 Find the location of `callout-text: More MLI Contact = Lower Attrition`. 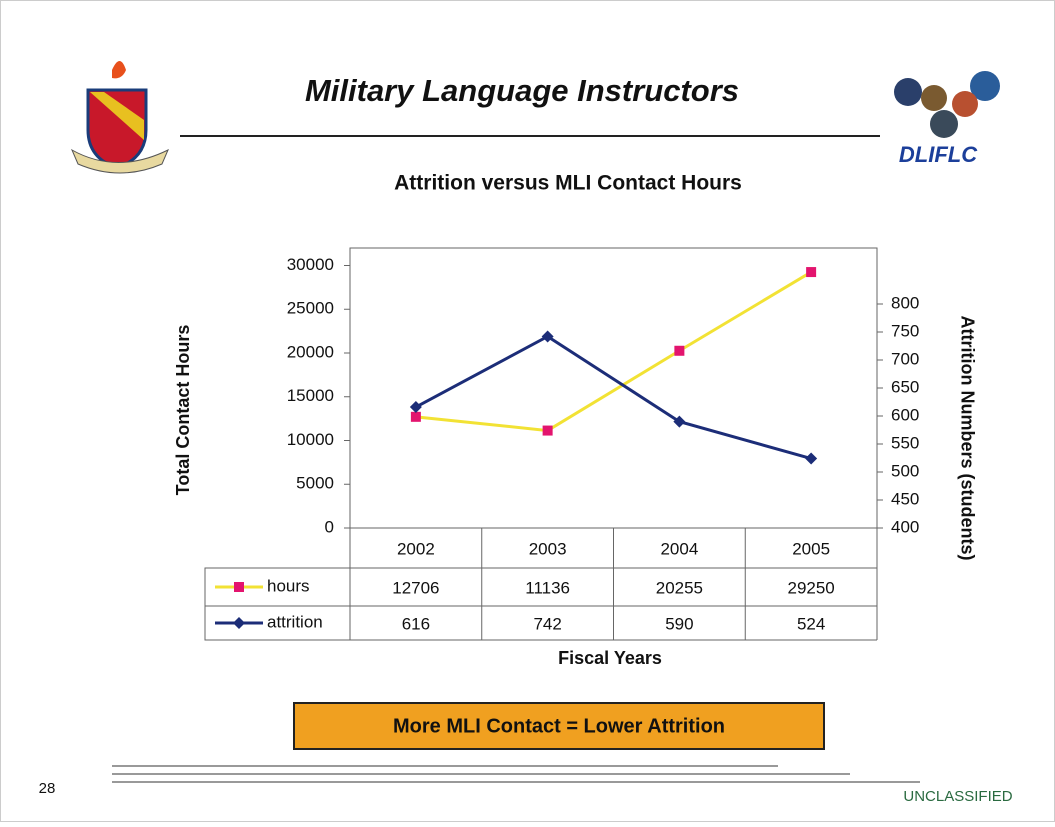

callout-text: More MLI Contact = Lower Attrition is located at coordinates (559, 726).